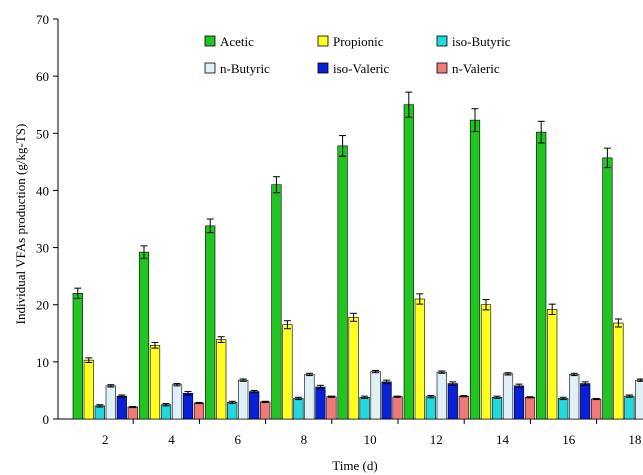  What do you see at coordinates (323, 41) in the screenshot?
I see `legend-swatch-propionic` at bounding box center [323, 41].